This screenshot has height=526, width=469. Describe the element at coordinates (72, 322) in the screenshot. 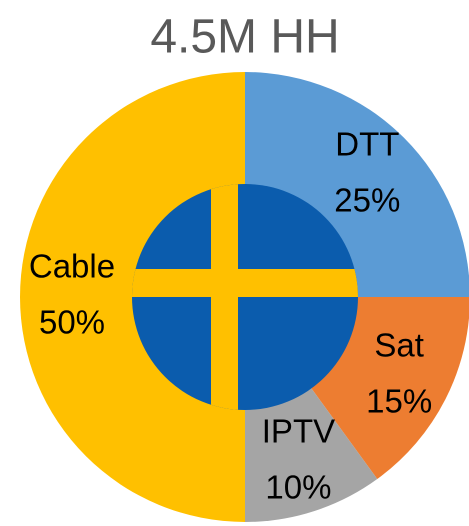

I see `slice-value-label: 50%` at that location.